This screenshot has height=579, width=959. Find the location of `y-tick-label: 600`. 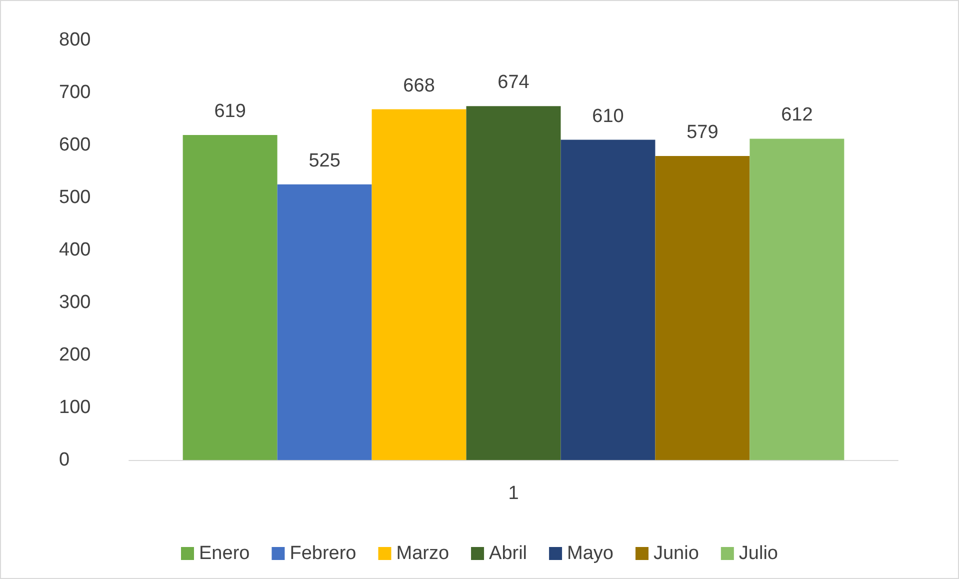

y-tick-label: 600 is located at coordinates (75, 145).